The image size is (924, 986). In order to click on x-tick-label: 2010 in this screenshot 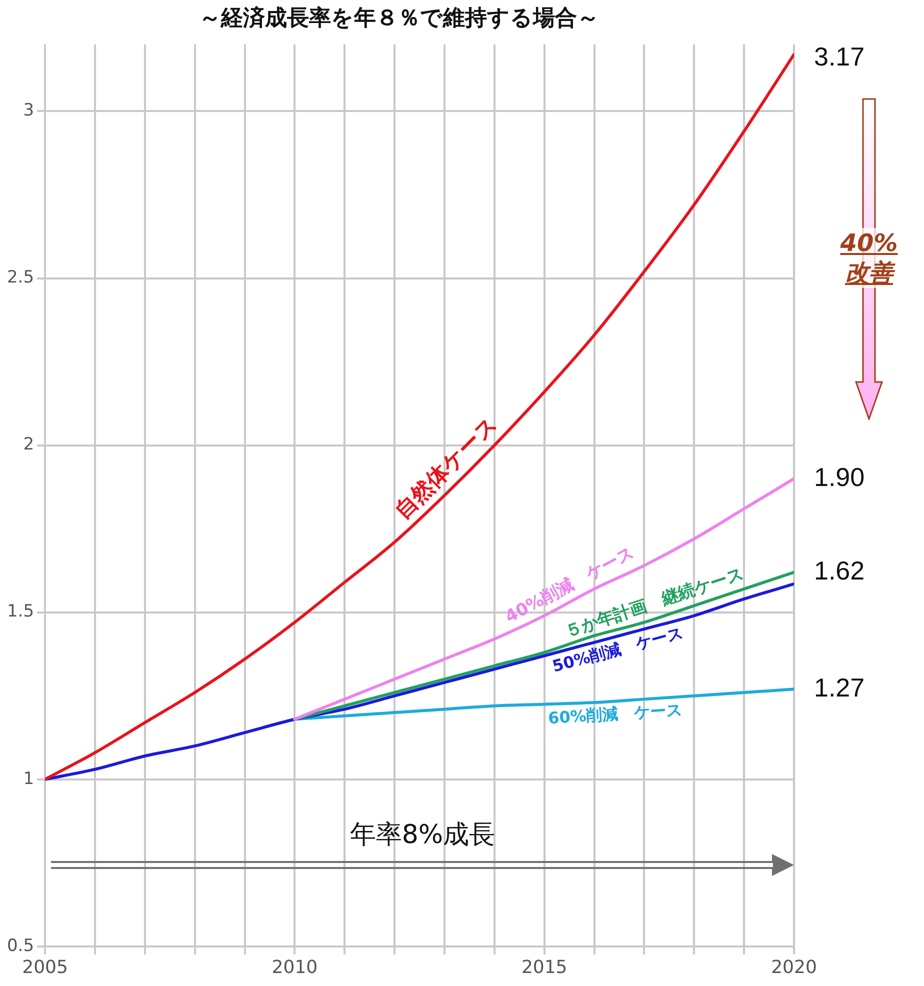, I will do `click(295, 967)`.